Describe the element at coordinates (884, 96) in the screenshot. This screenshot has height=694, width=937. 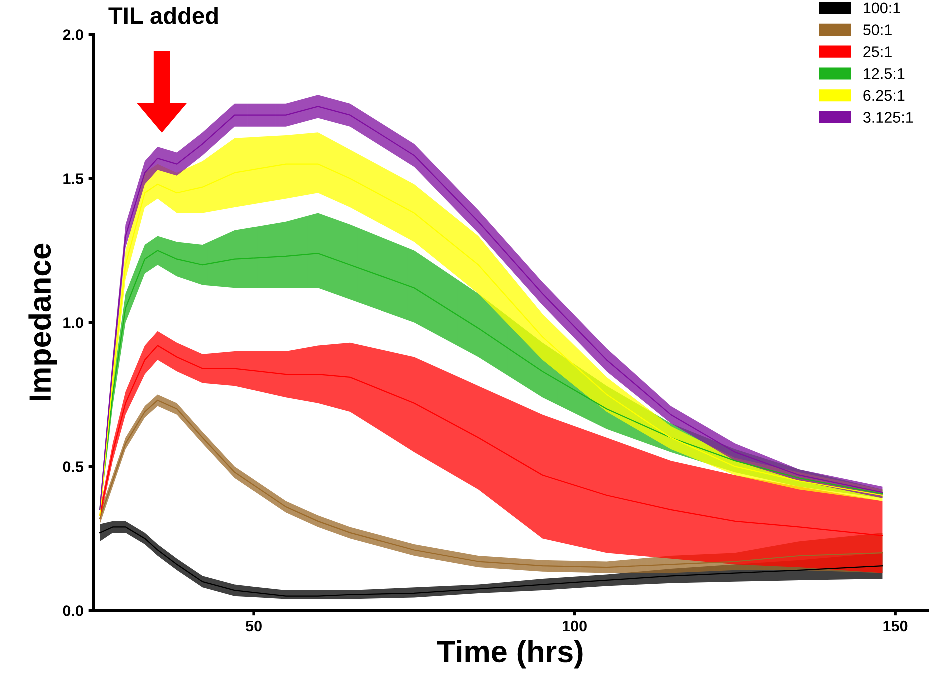
I see `legend-label: 6.25:1` at that location.